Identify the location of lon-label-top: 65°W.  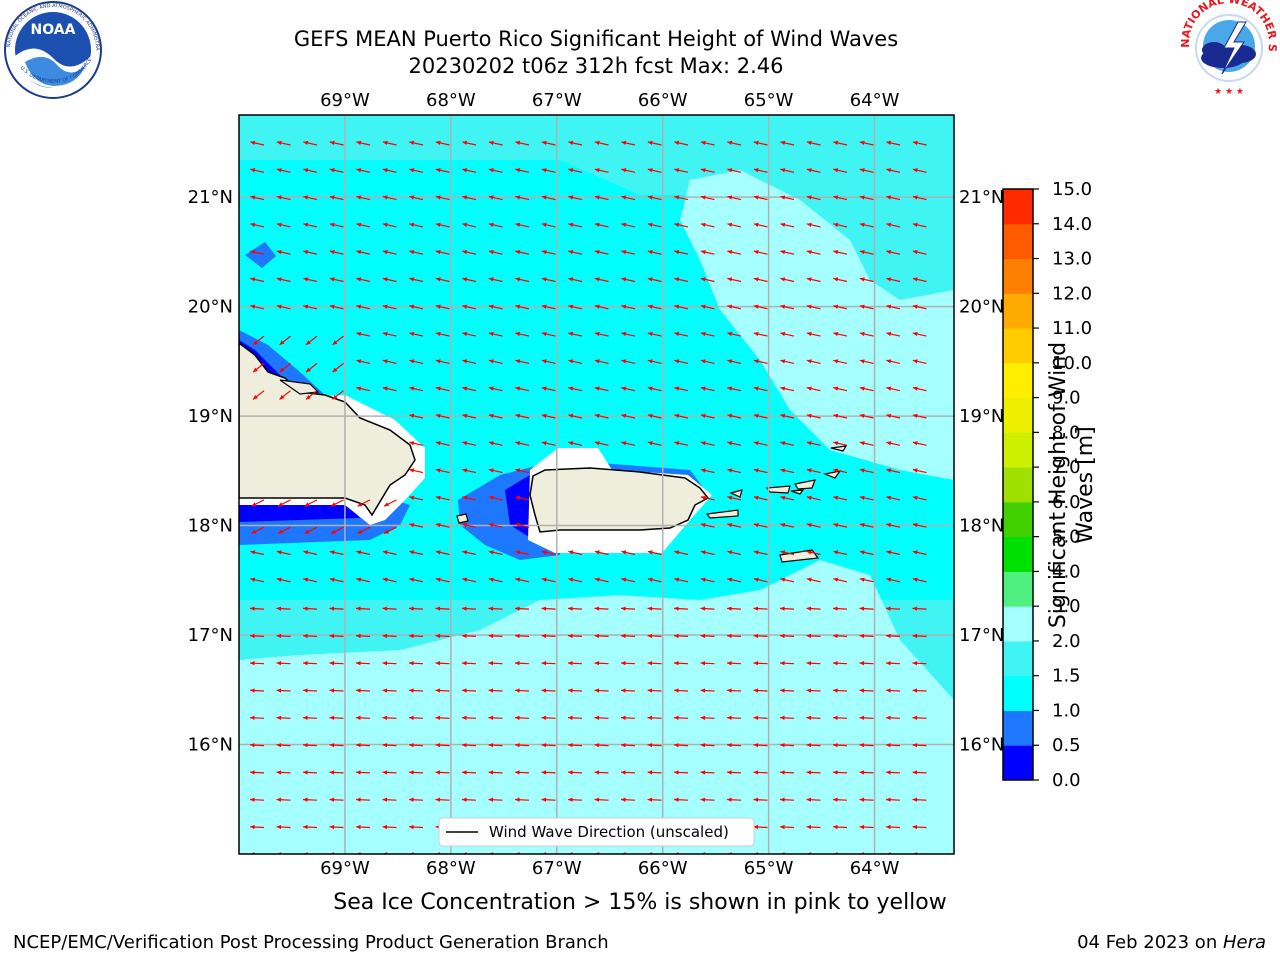
(769, 100).